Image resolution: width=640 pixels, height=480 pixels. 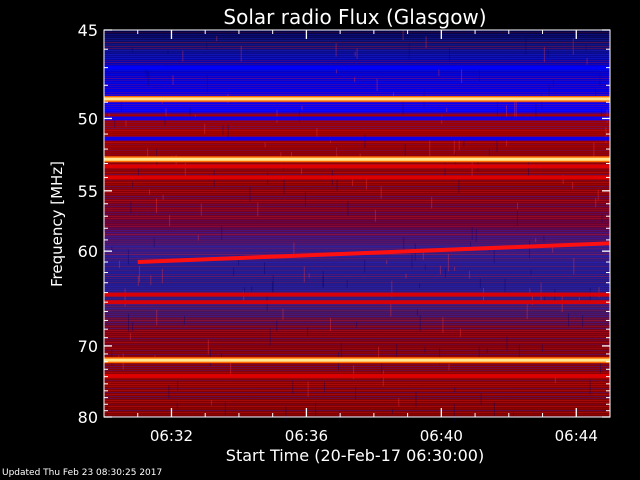 I want to click on x-tick-label: 06:36, so click(x=306, y=436).